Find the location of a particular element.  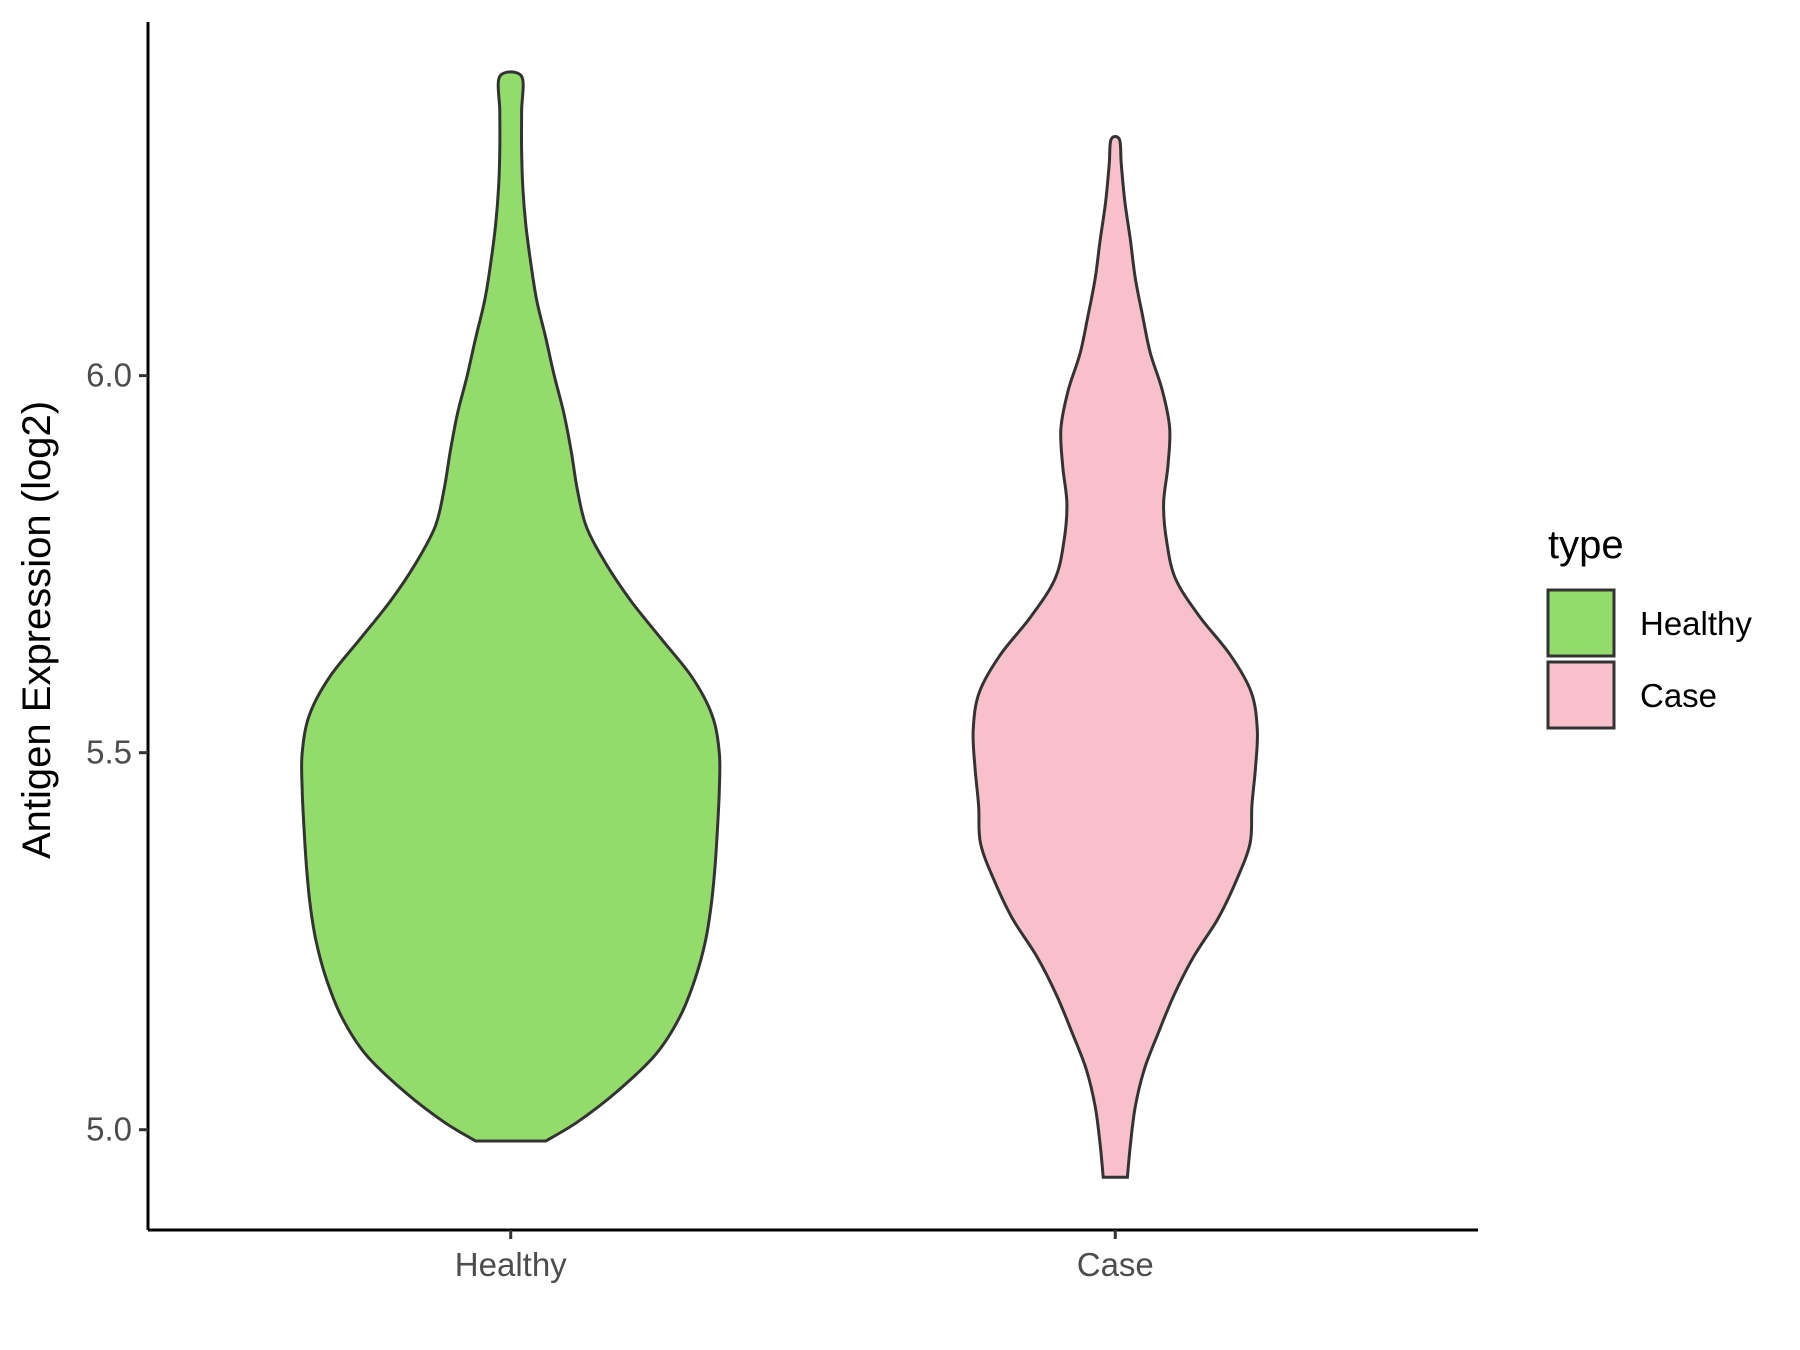

legend-label-case: Case is located at coordinates (1678, 695).